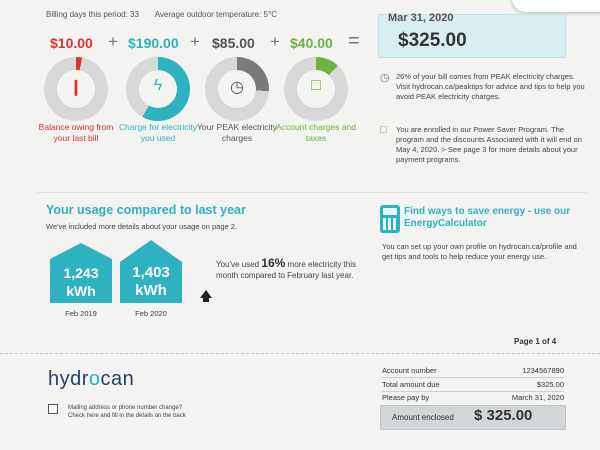  Describe the element at coordinates (537, 397) in the screenshot. I see `pay-by-value: March 31, 2020` at that location.